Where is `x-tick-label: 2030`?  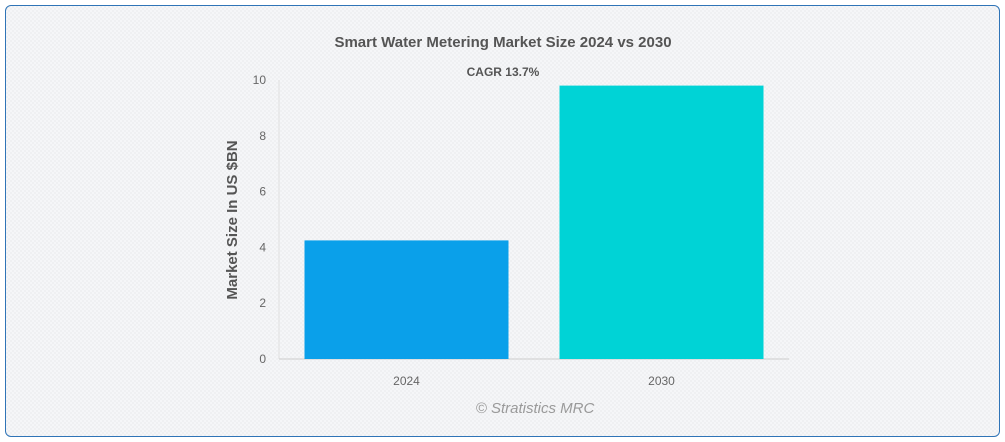 x-tick-label: 2030 is located at coordinates (661, 381).